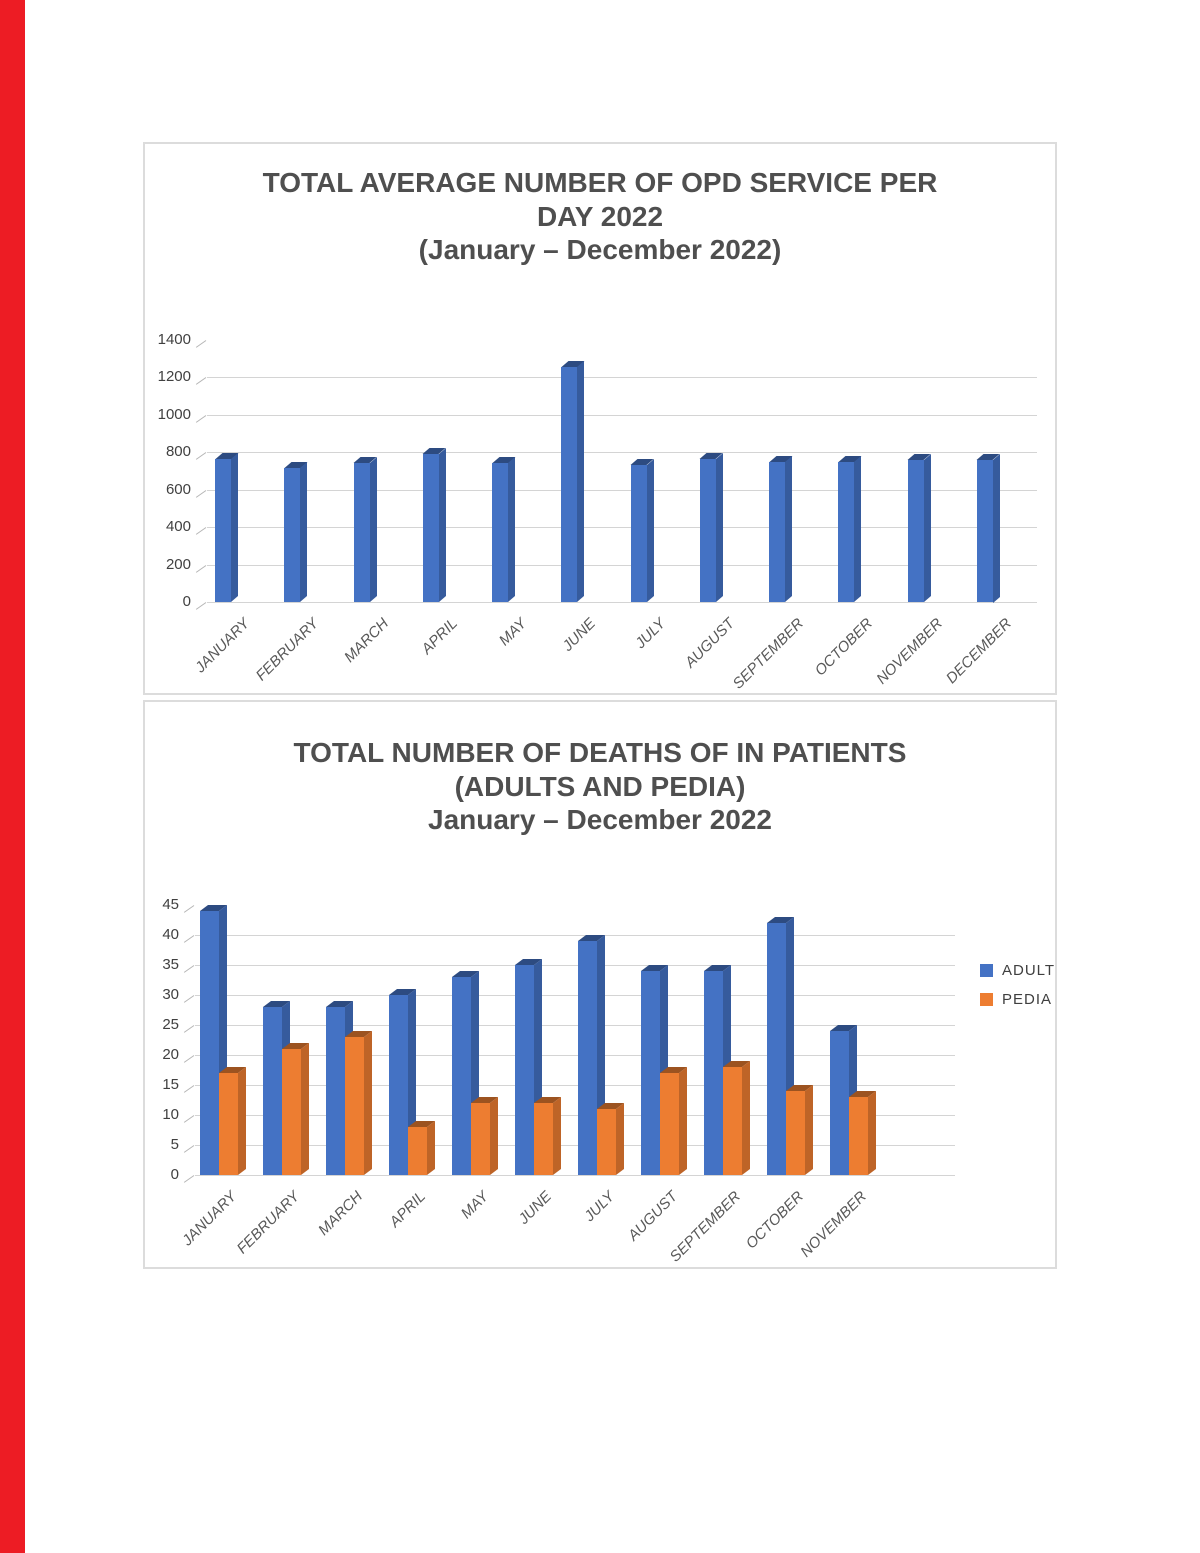  I want to click on y-axis-tick-label: 400, so click(178, 526).